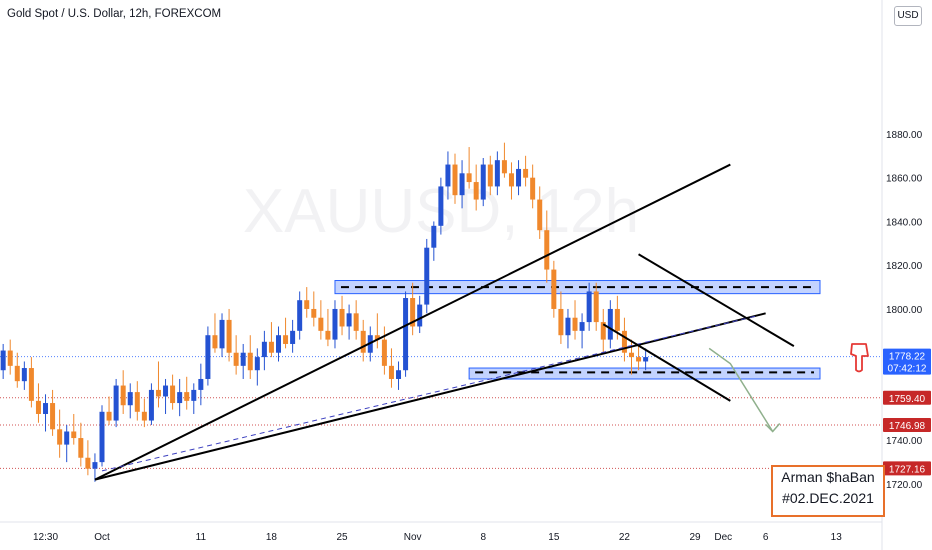 The width and height of the screenshot is (932, 550). What do you see at coordinates (723, 537) in the screenshot?
I see `x-tick-label: Dec` at bounding box center [723, 537].